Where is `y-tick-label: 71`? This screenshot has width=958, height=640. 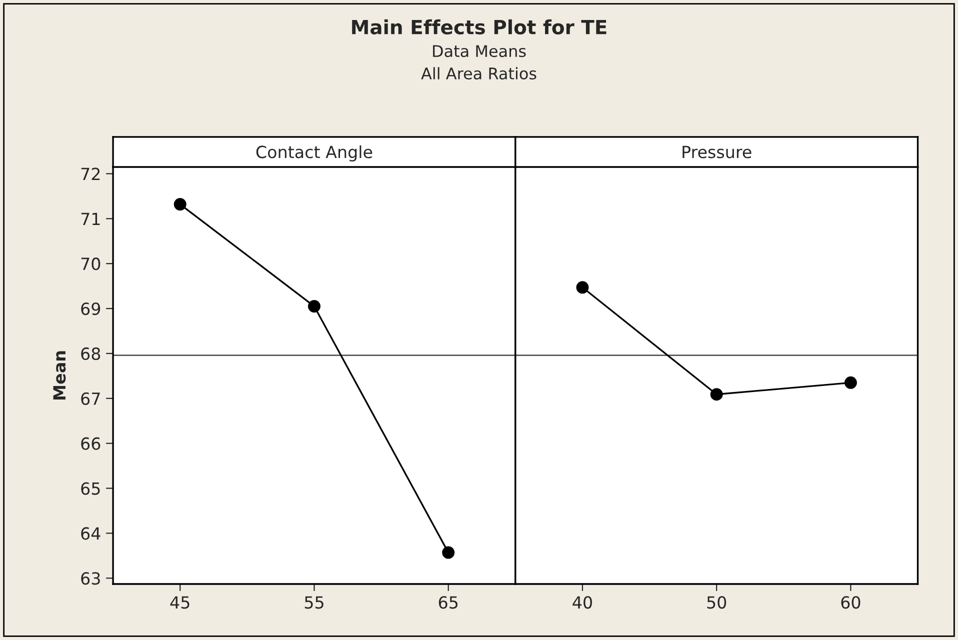 y-tick-label: 71 is located at coordinates (90, 218).